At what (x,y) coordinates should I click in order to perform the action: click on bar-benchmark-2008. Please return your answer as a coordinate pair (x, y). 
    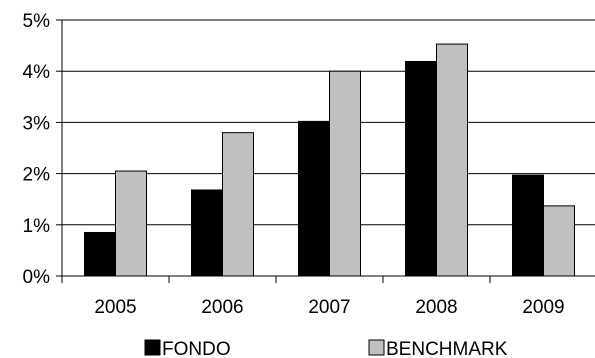
    Looking at the image, I should click on (452, 160).